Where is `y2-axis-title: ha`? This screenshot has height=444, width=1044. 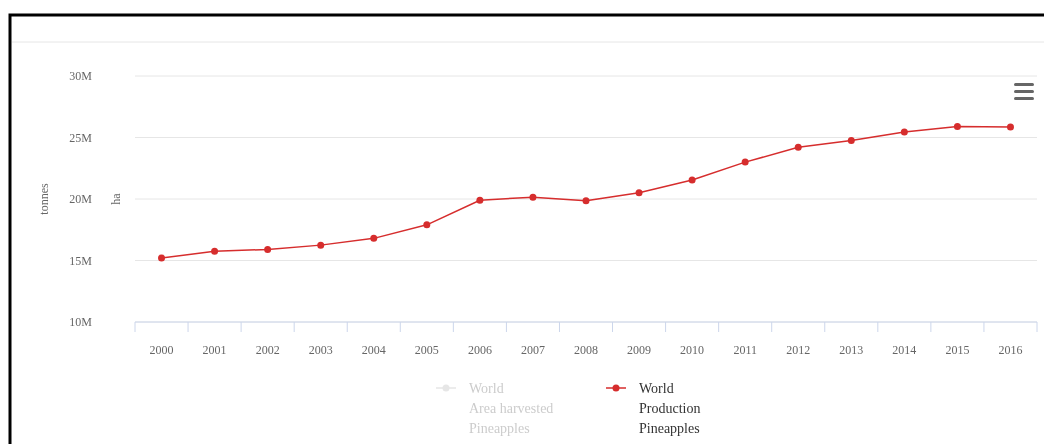
y2-axis-title: ha is located at coordinates (116, 198).